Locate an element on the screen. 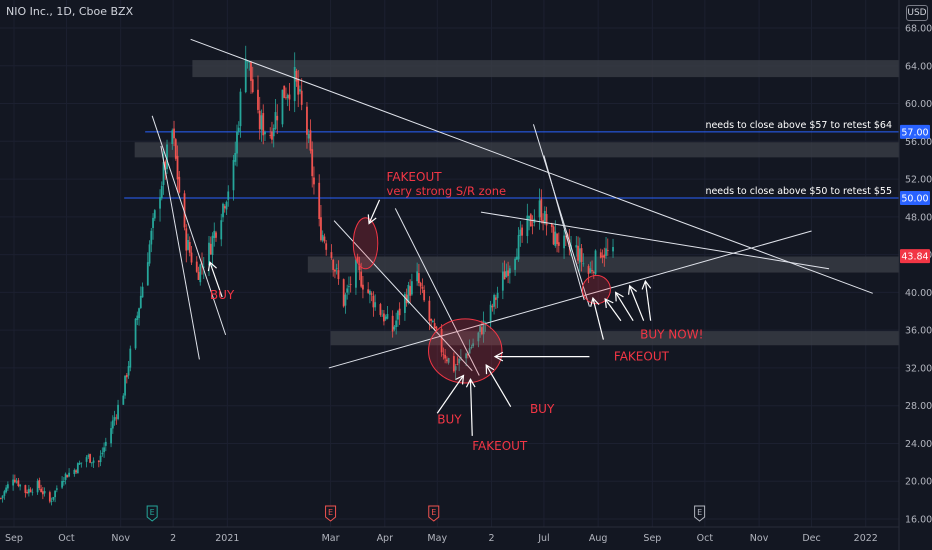 Image resolution: width=932 pixels, height=550 pixels. annotation-2: BUY is located at coordinates (222, 295).